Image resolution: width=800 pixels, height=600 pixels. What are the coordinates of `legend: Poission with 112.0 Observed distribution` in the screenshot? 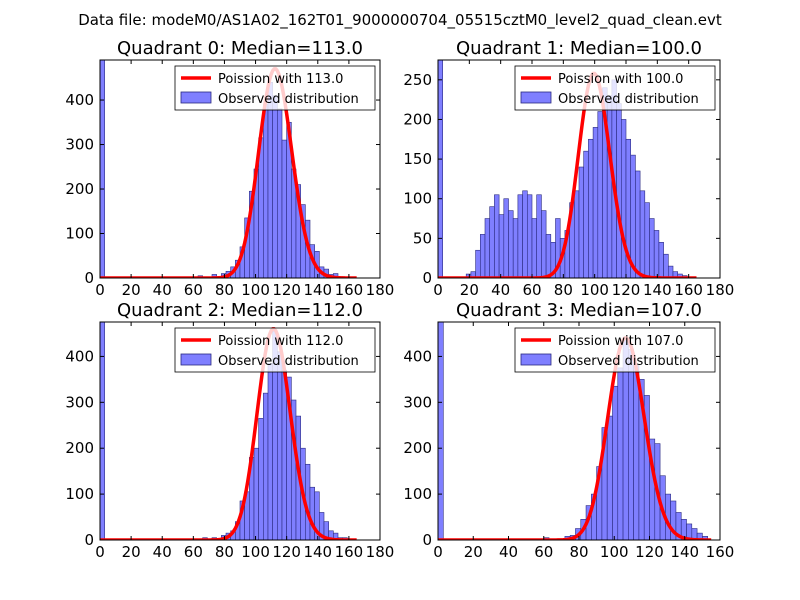 It's located at (275, 350).